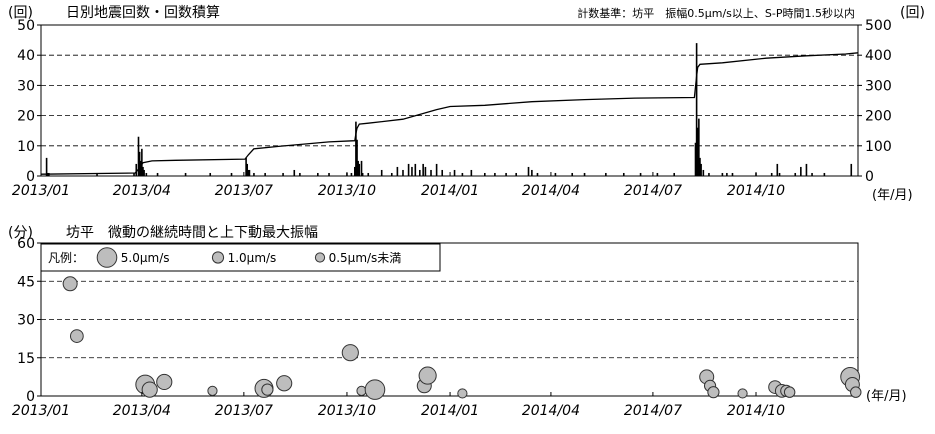  What do you see at coordinates (875, 101) in the screenshot?
I see `top-y2-ticks: 0 100 200 300 400 500` at bounding box center [875, 101].